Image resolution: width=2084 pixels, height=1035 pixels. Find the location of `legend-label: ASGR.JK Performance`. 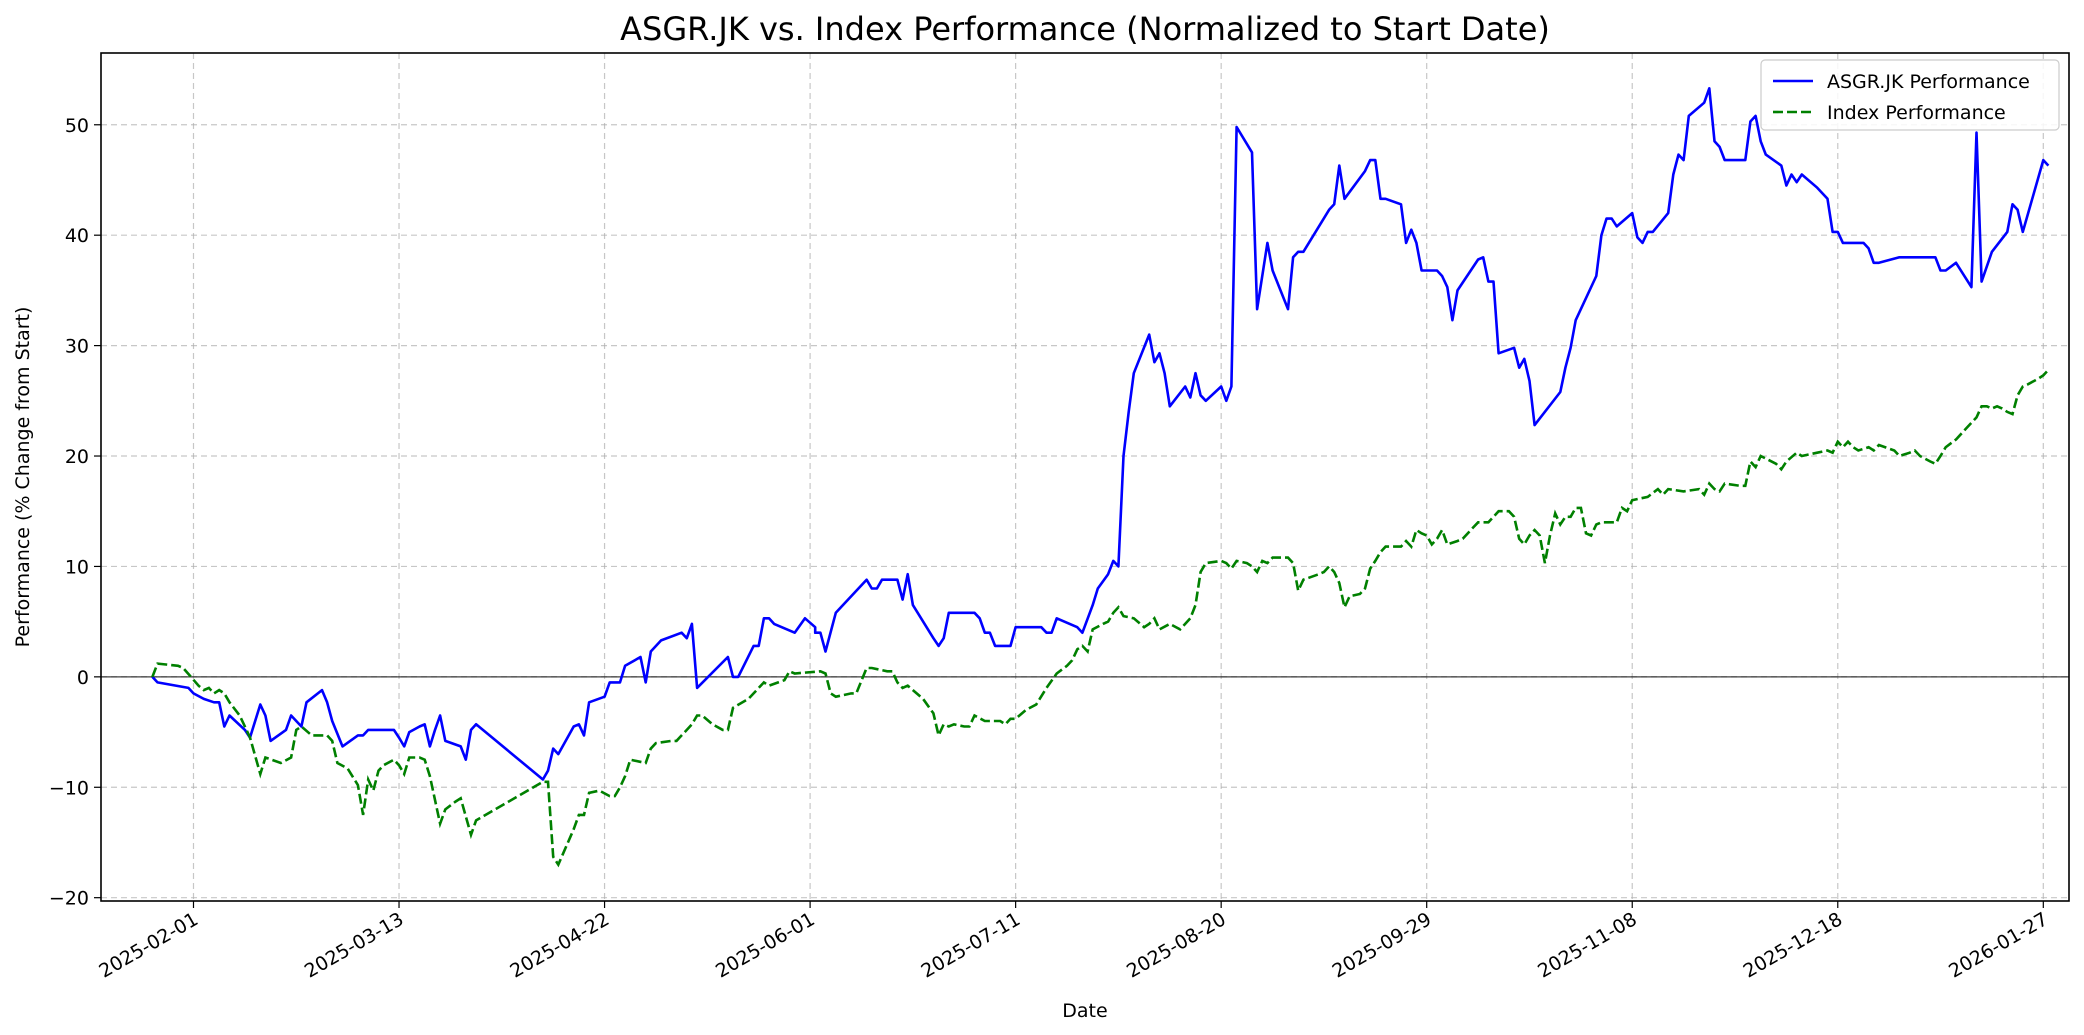

legend-label: ASGR.JK Performance is located at coordinates (1928, 82).